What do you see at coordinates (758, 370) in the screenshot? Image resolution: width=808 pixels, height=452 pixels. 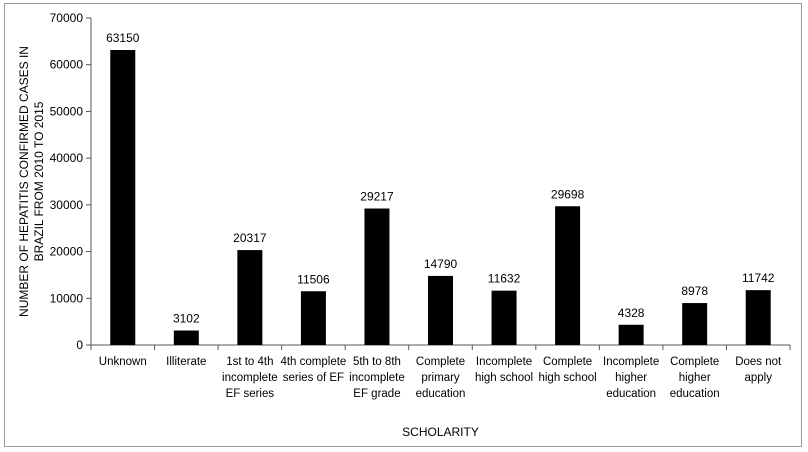 I see `category-label: Does not apply` at bounding box center [758, 370].